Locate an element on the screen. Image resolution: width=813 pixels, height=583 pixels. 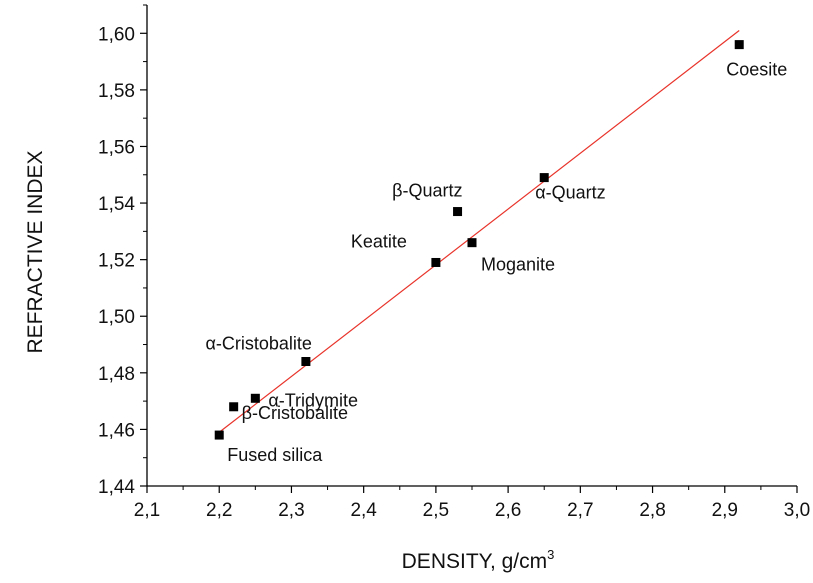
x-tick-label: 2,8 is located at coordinates (652, 510).